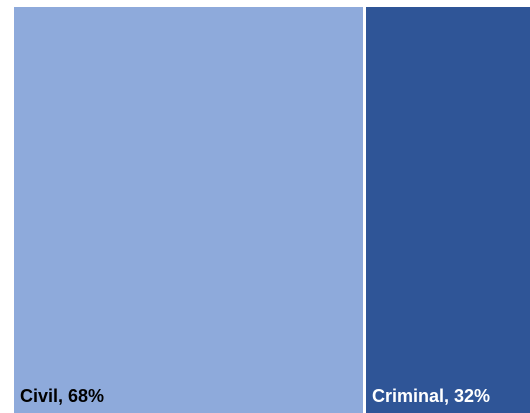 The height and width of the screenshot is (413, 530). What do you see at coordinates (431, 396) in the screenshot?
I see `criminal-label: Criminal, 32%` at bounding box center [431, 396].